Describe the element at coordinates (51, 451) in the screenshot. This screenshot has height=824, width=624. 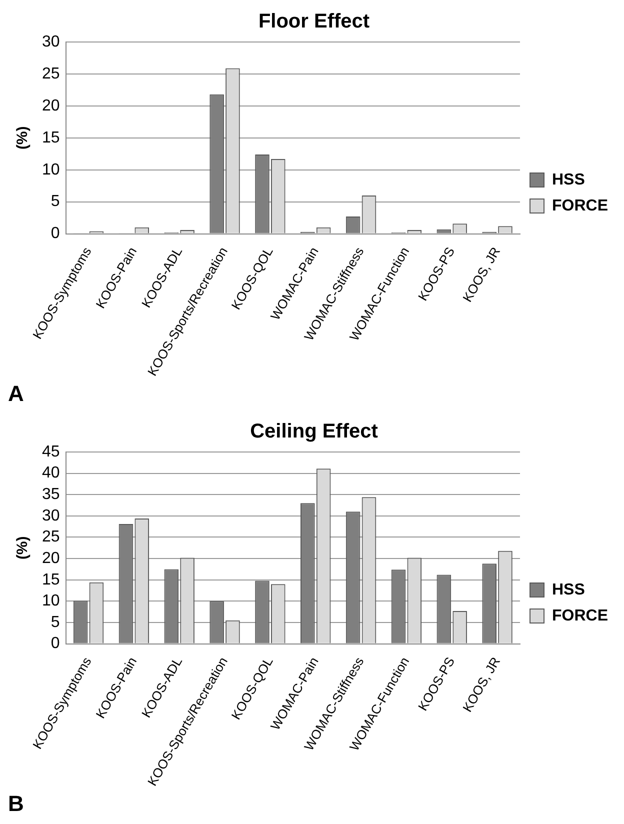
I see `y-tick-label: 45` at that location.